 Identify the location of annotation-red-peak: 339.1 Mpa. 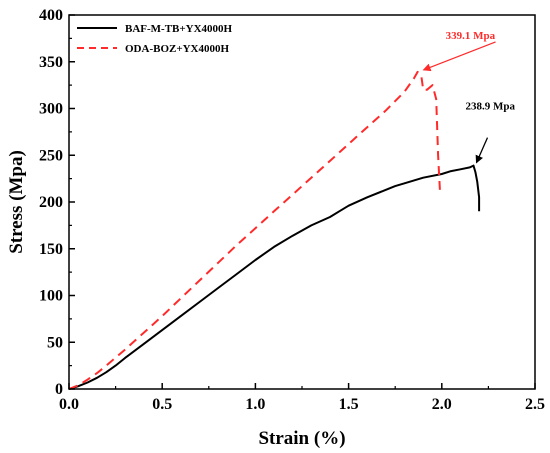
(471, 36).